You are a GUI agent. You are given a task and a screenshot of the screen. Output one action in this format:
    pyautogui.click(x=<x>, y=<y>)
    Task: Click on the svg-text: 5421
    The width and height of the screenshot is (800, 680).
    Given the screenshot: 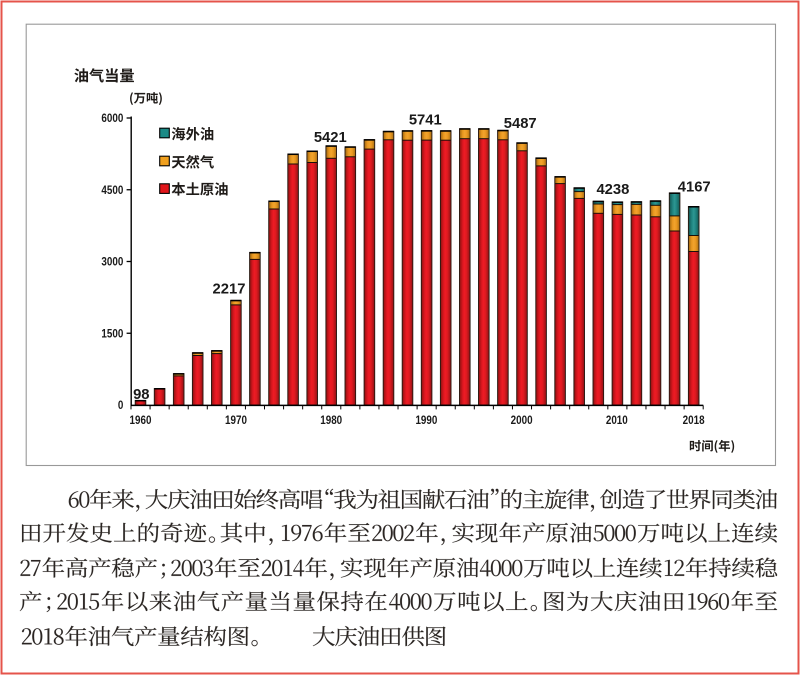 What is the action you would take?
    pyautogui.click(x=330, y=138)
    